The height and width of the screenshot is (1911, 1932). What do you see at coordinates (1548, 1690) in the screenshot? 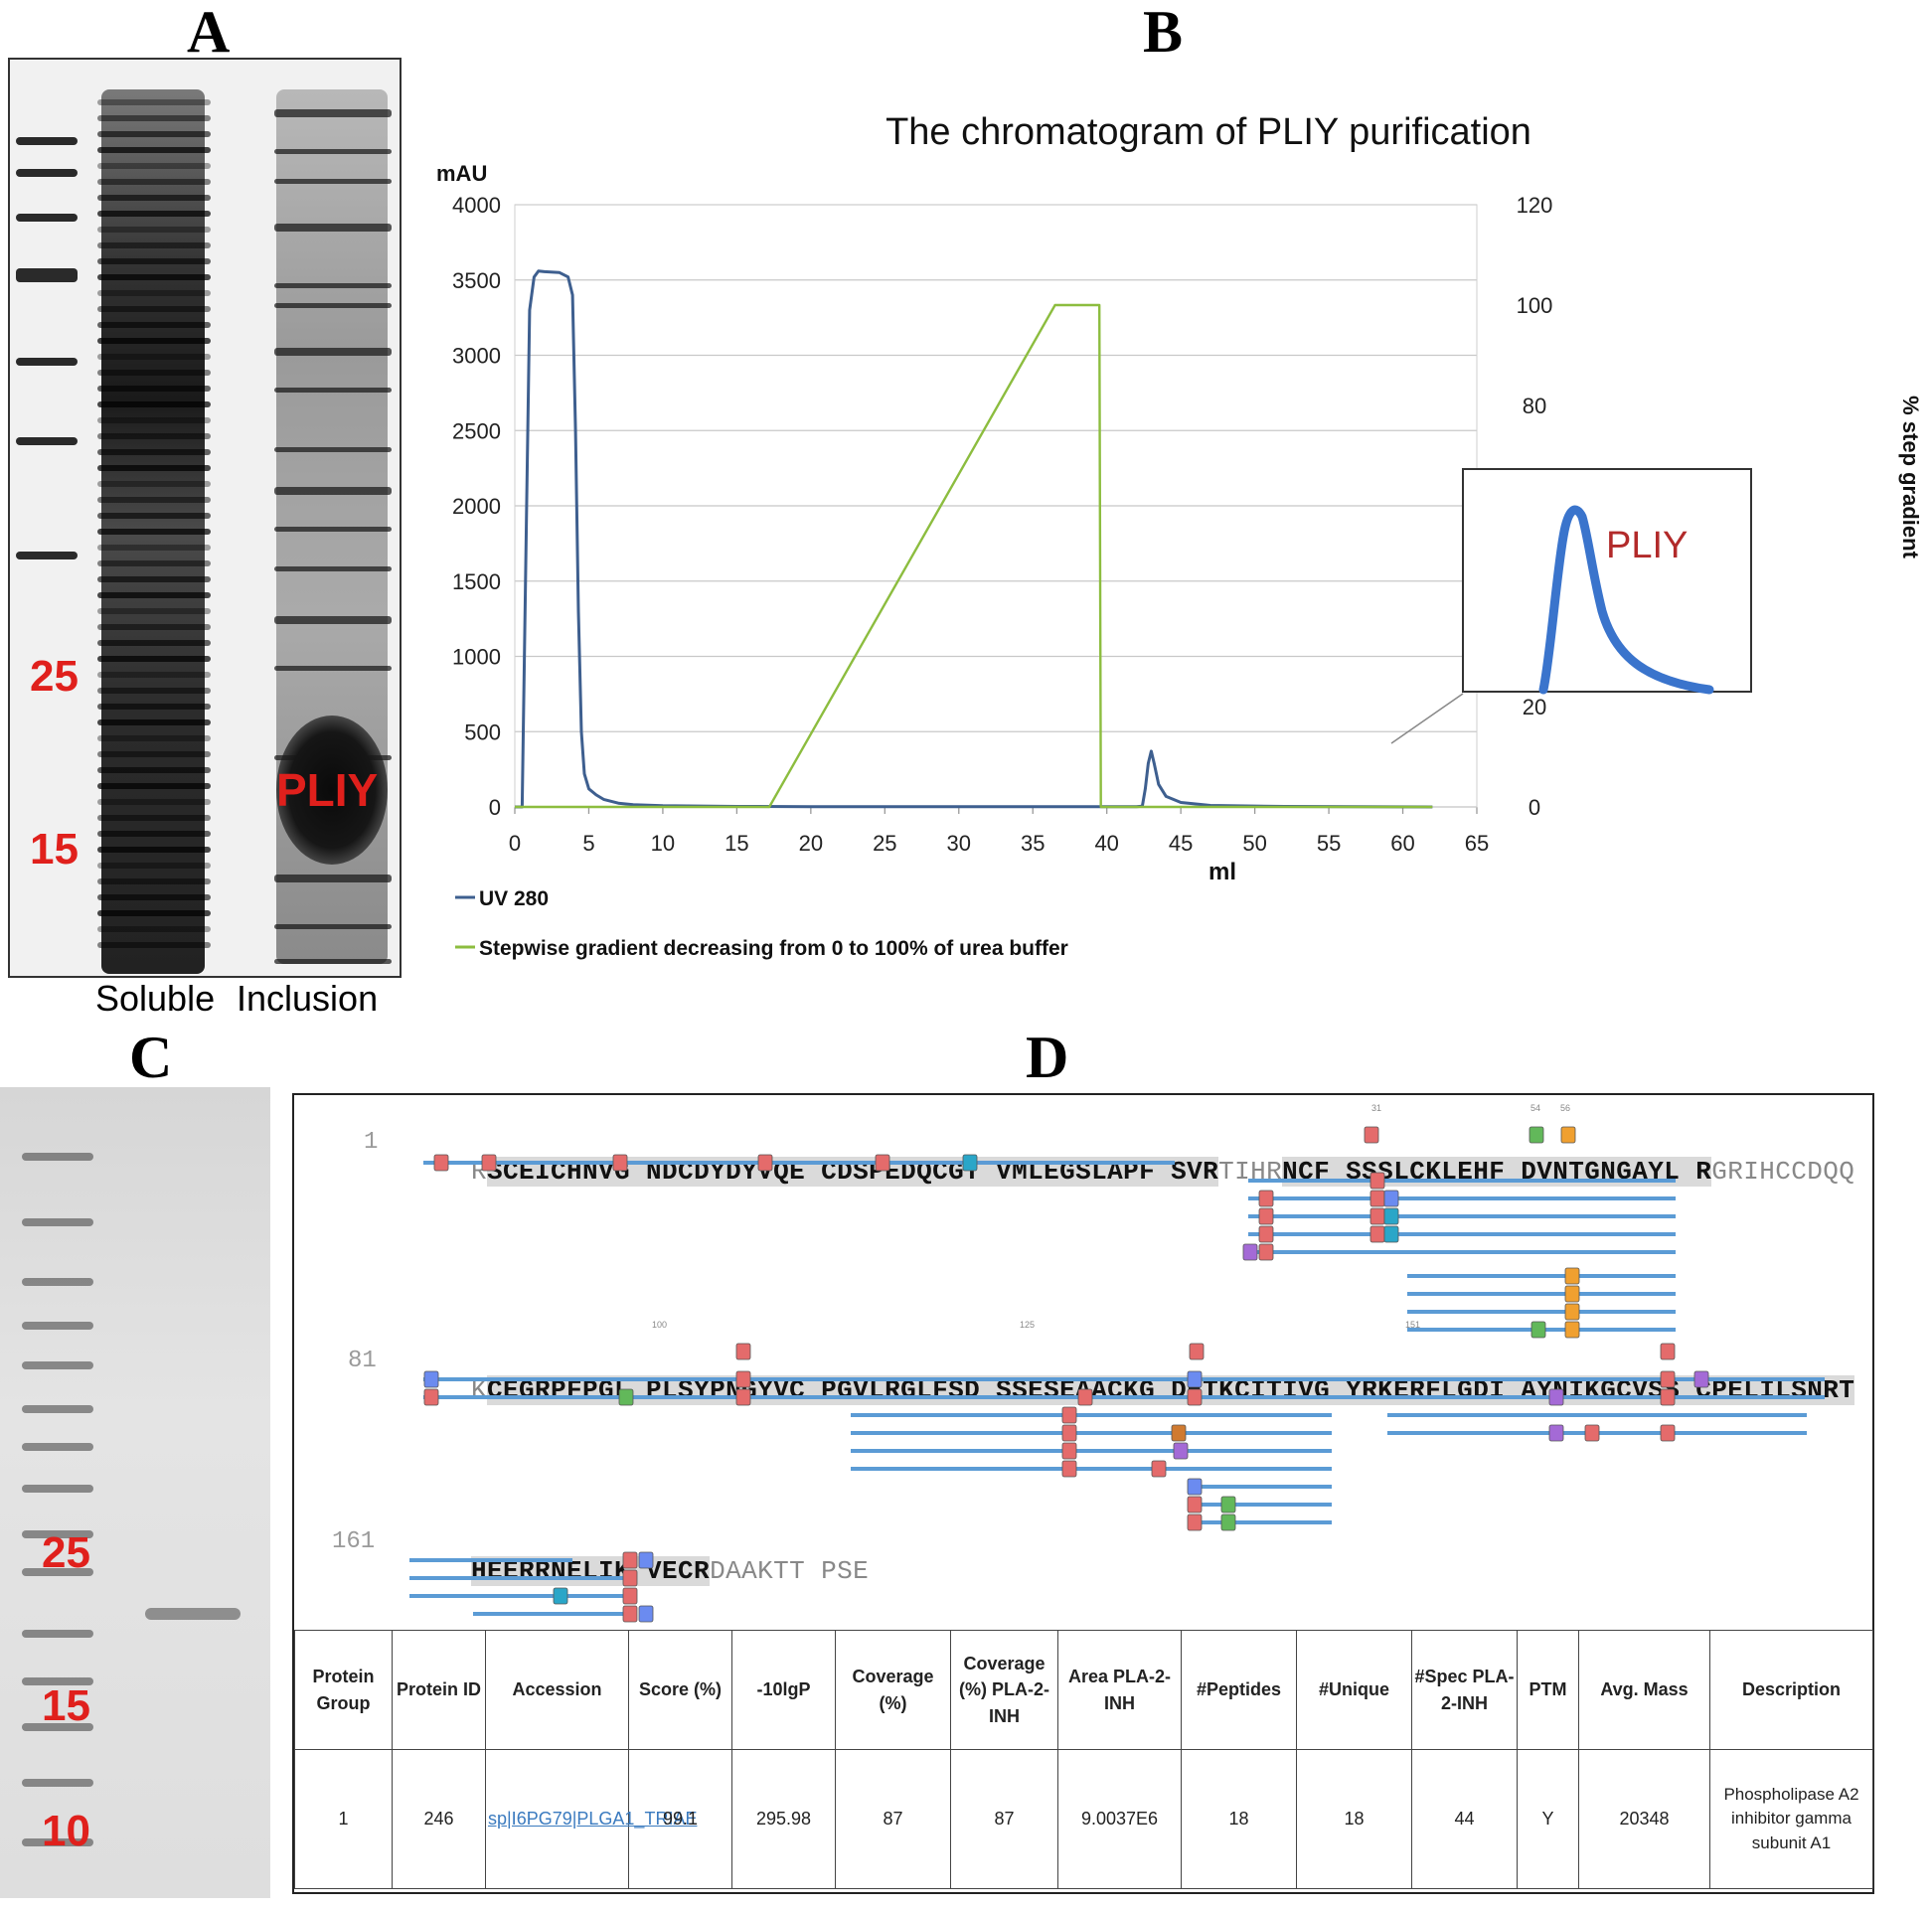
I see `col-ptm: PTM` at bounding box center [1548, 1690].